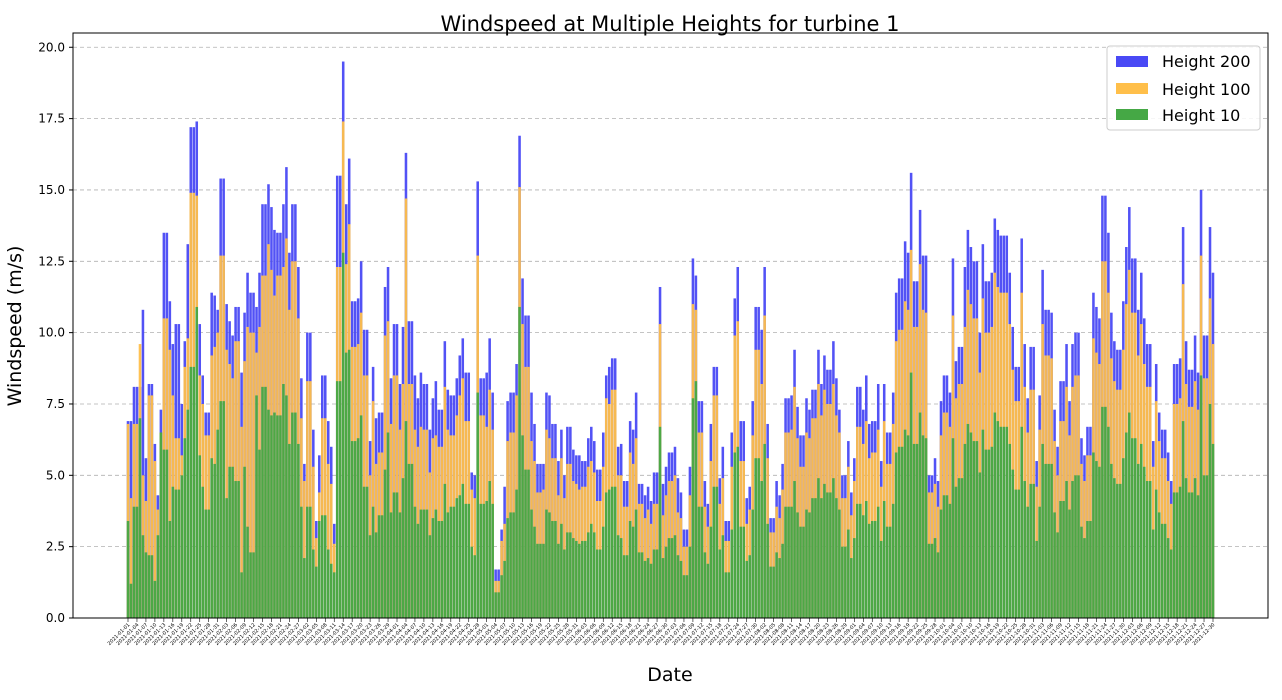 This screenshot has width=1282, height=700. What do you see at coordinates (669, 675) in the screenshot?
I see `x-axis-label: Date` at bounding box center [669, 675].